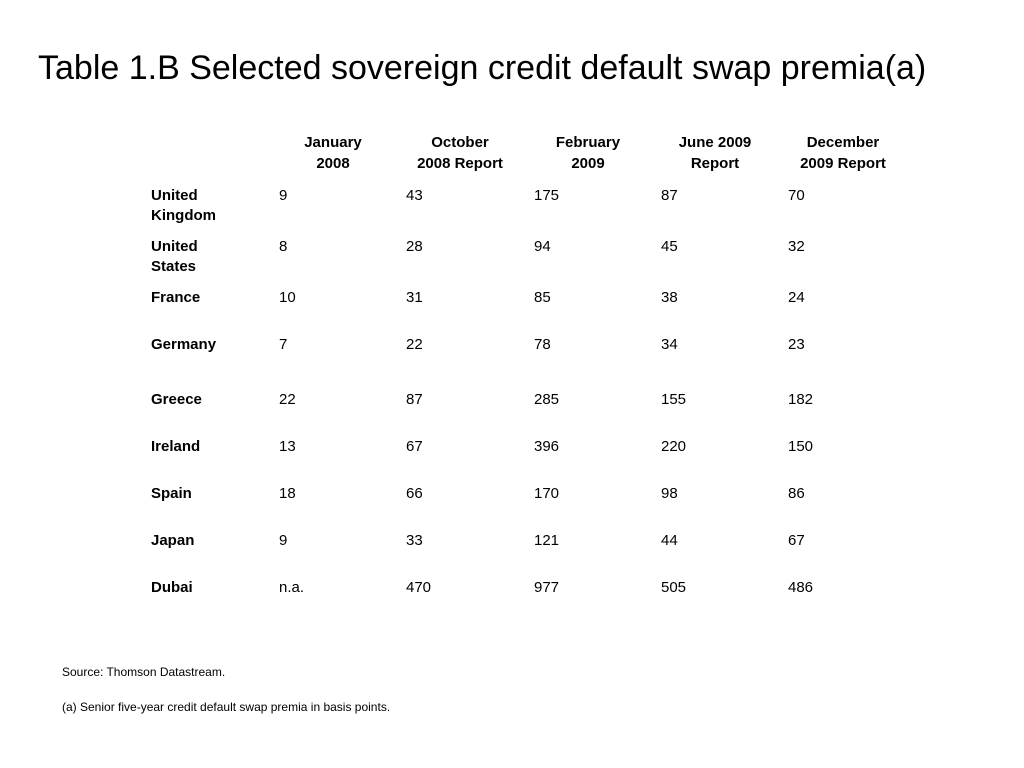 This screenshot has height=768, width=1024. I want to click on row-label: Ireland, so click(176, 446).